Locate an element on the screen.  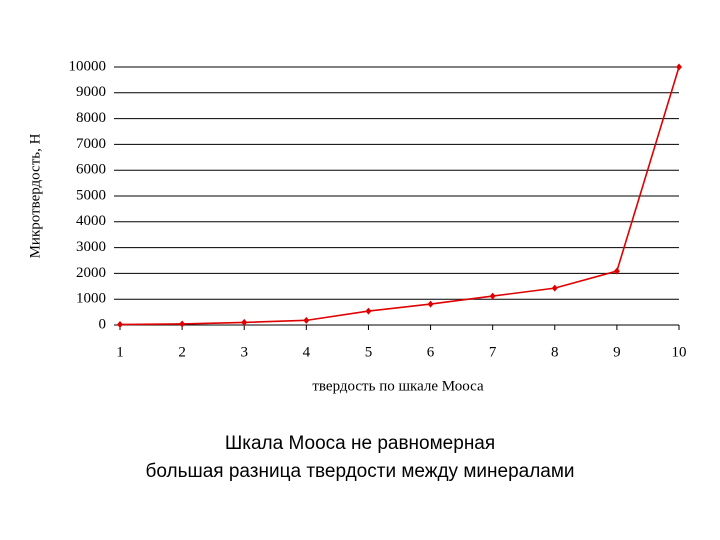
y-tick-label: 0 is located at coordinates (103, 324).